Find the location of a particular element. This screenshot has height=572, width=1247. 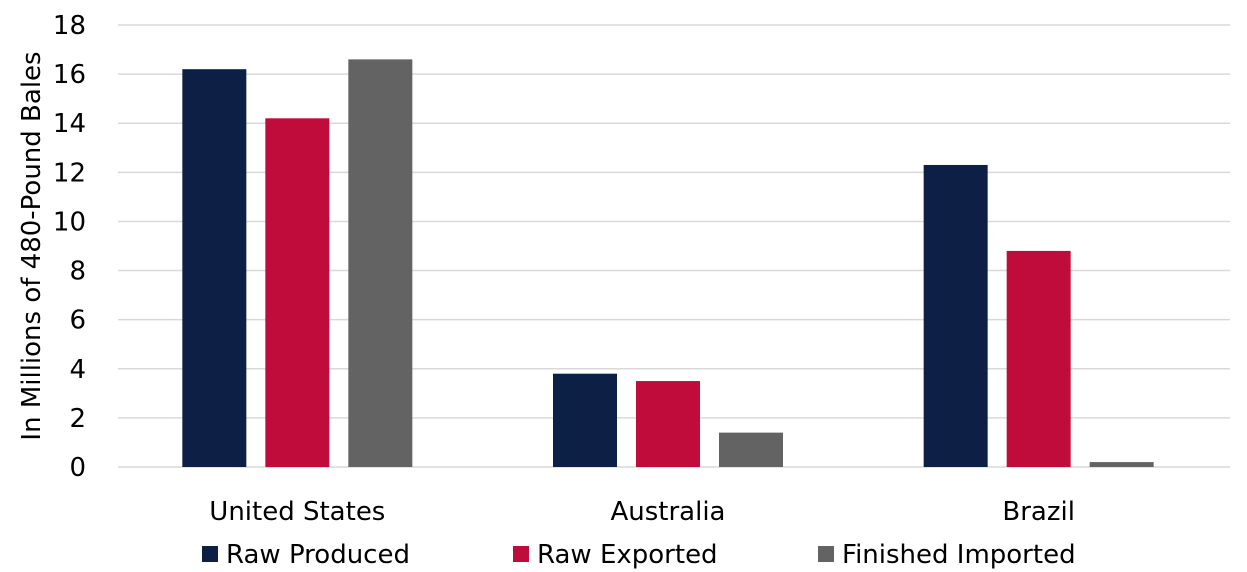

legend-swatch-finished-imported is located at coordinates (826, 554).